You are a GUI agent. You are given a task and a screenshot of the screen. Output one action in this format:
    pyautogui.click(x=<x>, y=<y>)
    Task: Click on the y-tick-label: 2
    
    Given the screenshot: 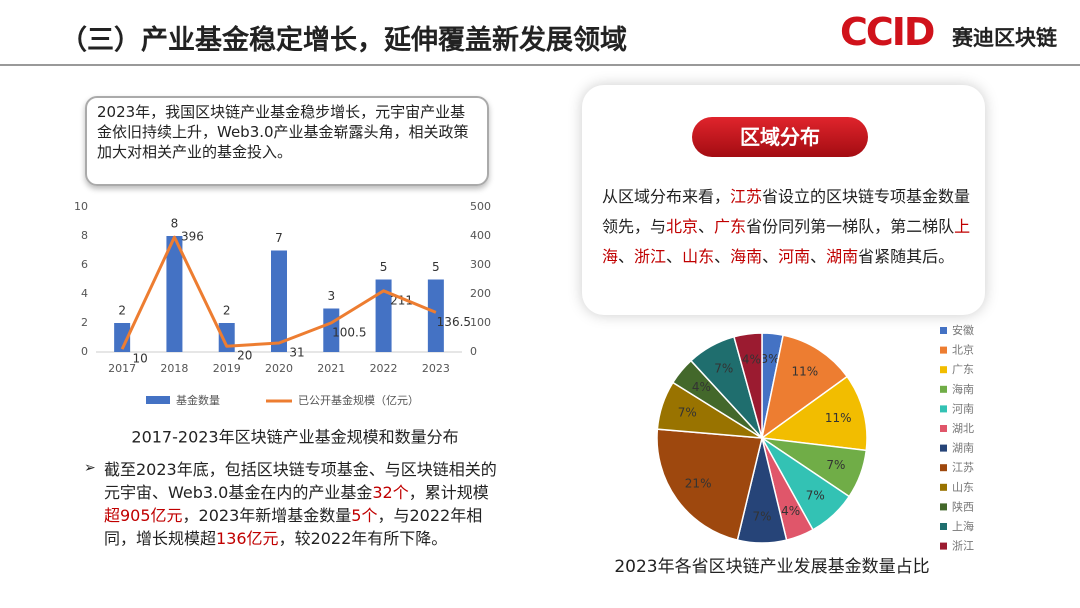 What is the action you would take?
    pyautogui.click(x=84, y=322)
    